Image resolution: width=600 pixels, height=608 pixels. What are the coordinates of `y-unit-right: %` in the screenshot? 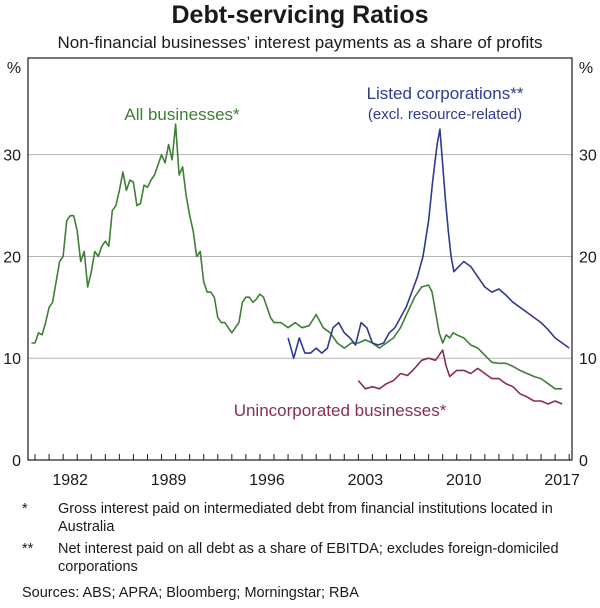 It's located at (586, 68).